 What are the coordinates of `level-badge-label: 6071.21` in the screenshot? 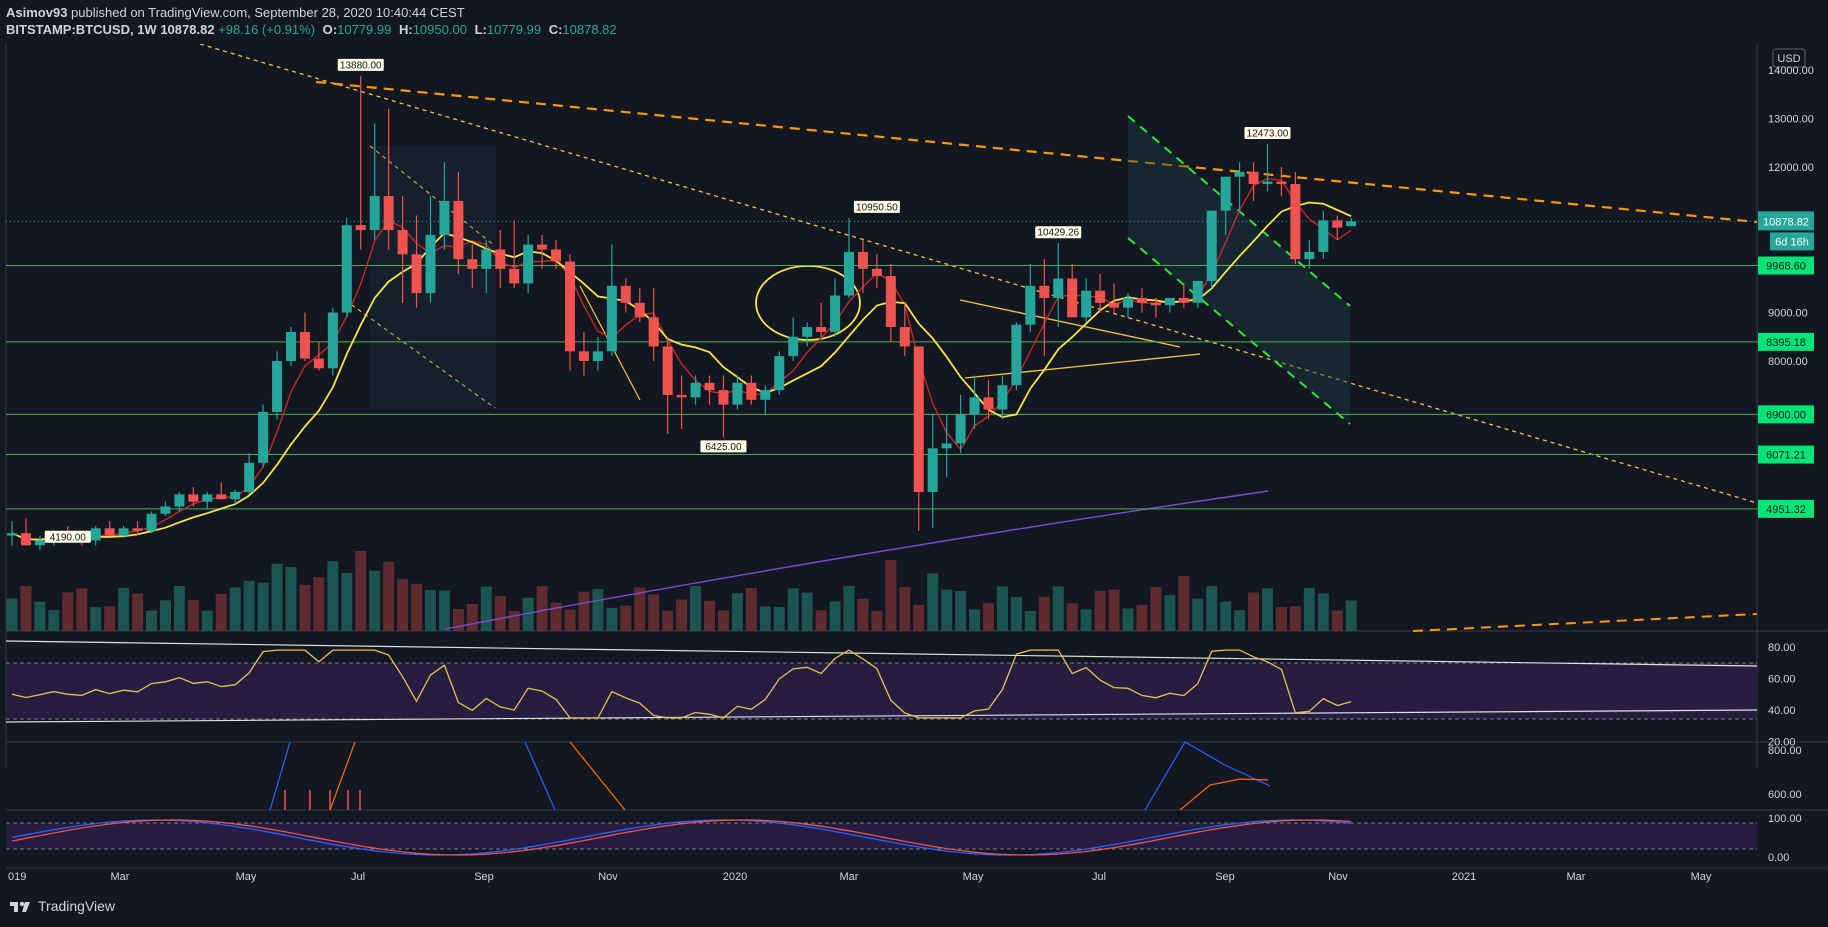 It's located at (1786, 456).